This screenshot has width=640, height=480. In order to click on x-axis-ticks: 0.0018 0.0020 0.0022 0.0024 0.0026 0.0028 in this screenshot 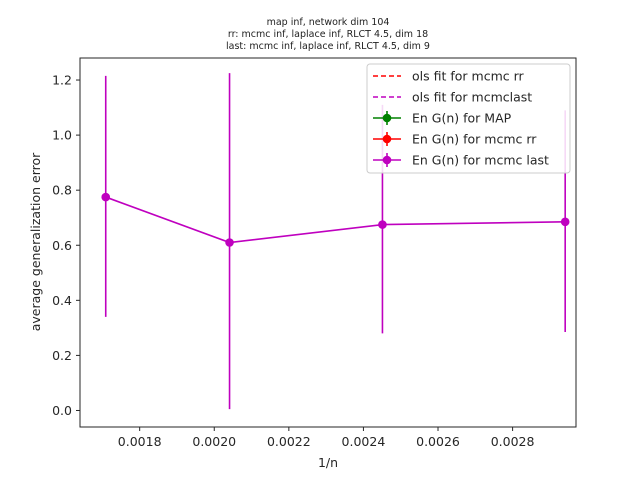, I will do `click(326, 438)`.